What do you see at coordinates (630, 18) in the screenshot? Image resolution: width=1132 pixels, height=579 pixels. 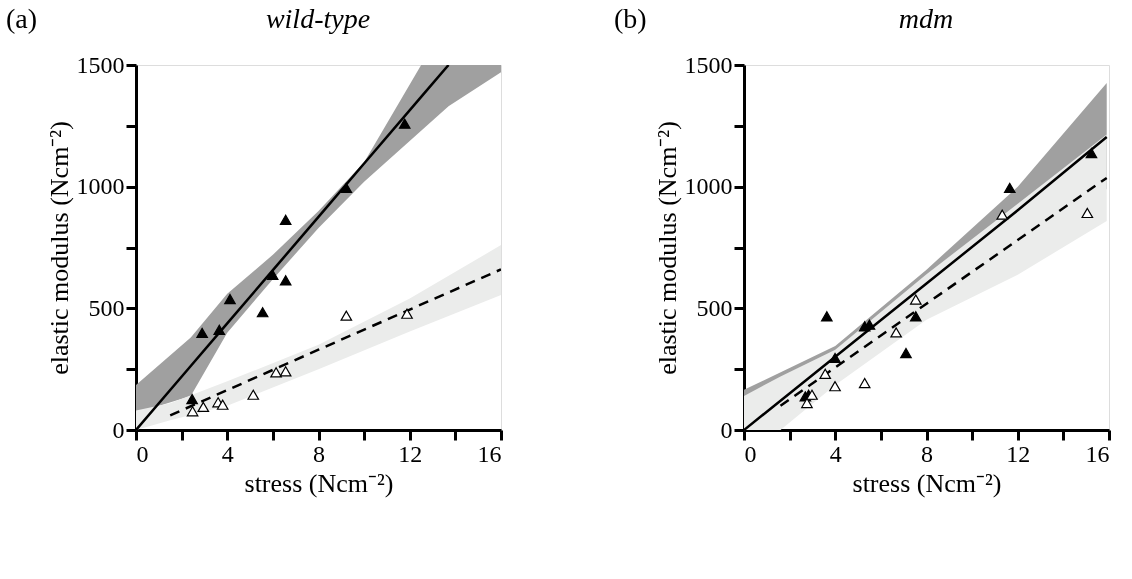 I see `text: (b)` at bounding box center [630, 18].